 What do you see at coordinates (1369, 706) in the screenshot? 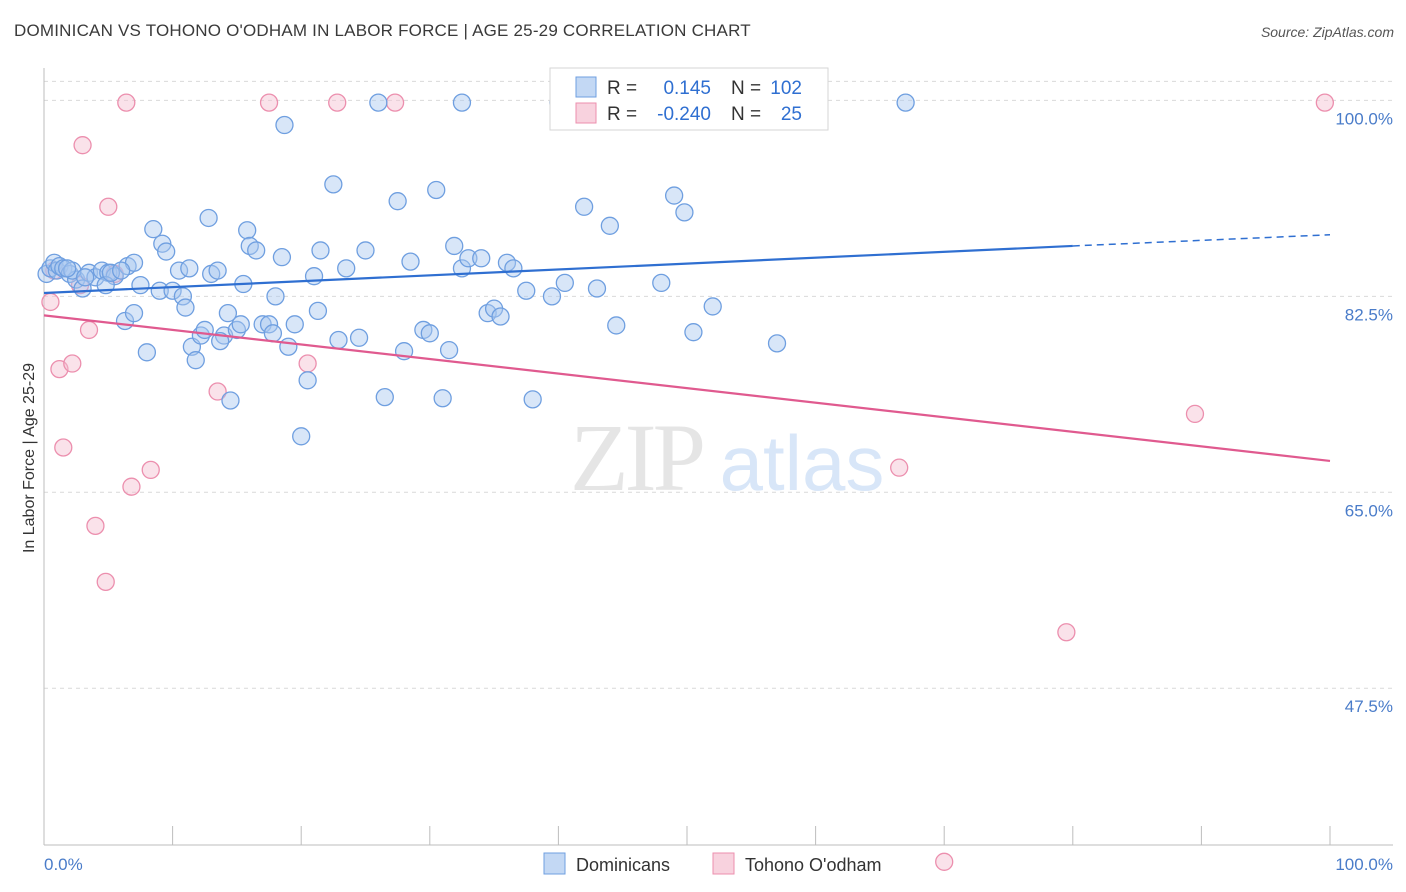
I see `y-tick-label-3: 47.5%` at bounding box center [1369, 706].